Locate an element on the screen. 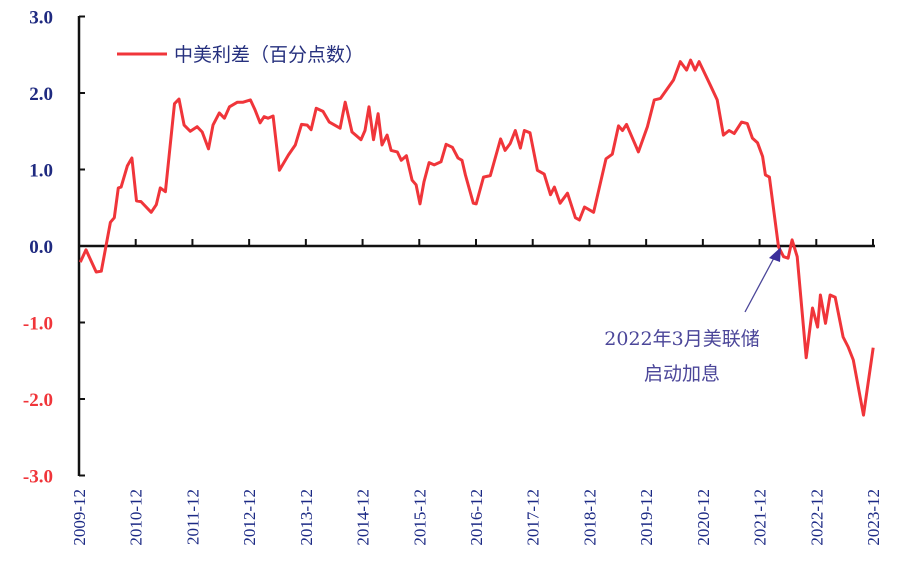 This screenshot has width=912, height=588. annotation-line-1: 2022年3月美联储 is located at coordinates (681, 339).